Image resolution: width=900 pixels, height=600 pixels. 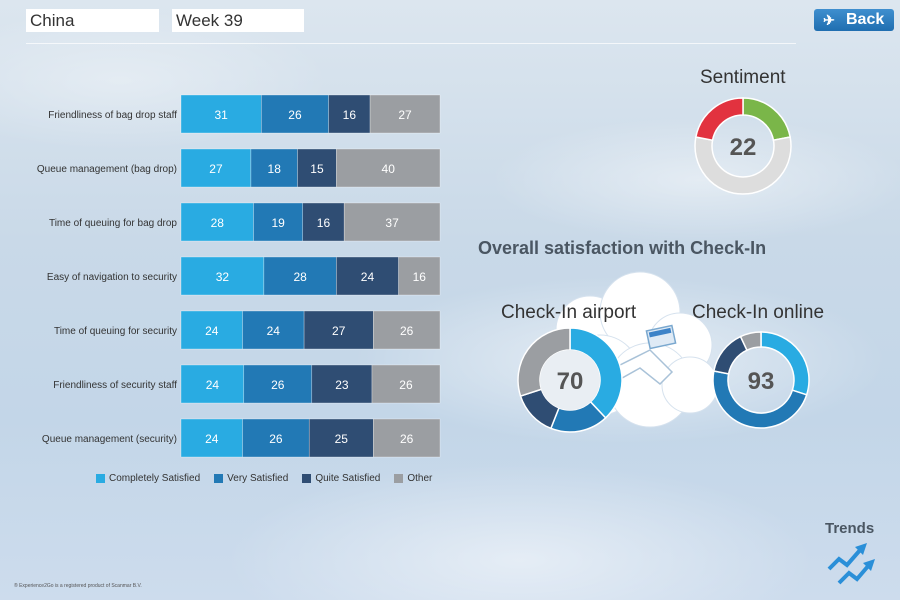 What do you see at coordinates (865, 19) in the screenshot?
I see `back-label: Back` at bounding box center [865, 19].